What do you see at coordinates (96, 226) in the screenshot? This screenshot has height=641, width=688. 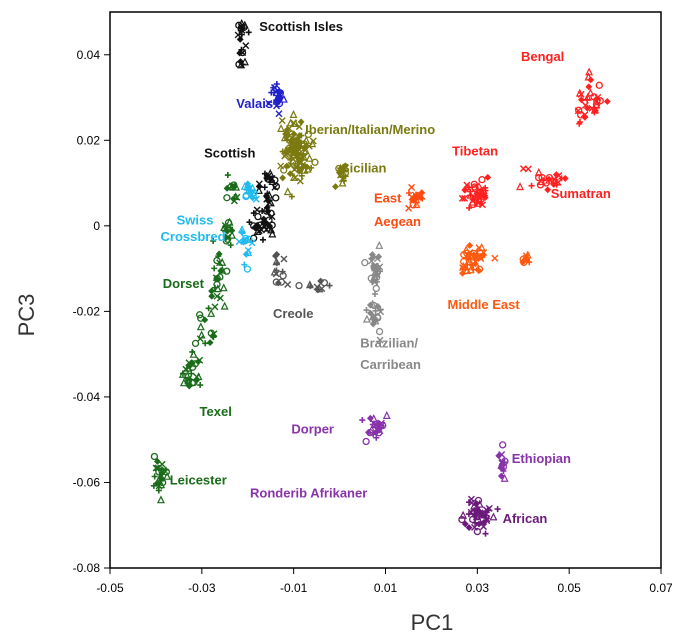 I see `y-tick-label: 0` at bounding box center [96, 226].